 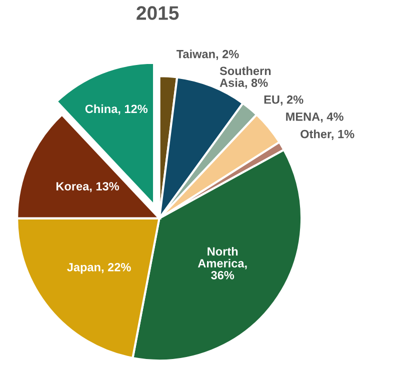 I want to click on slice-label: North America, 36%, so click(x=222, y=263).